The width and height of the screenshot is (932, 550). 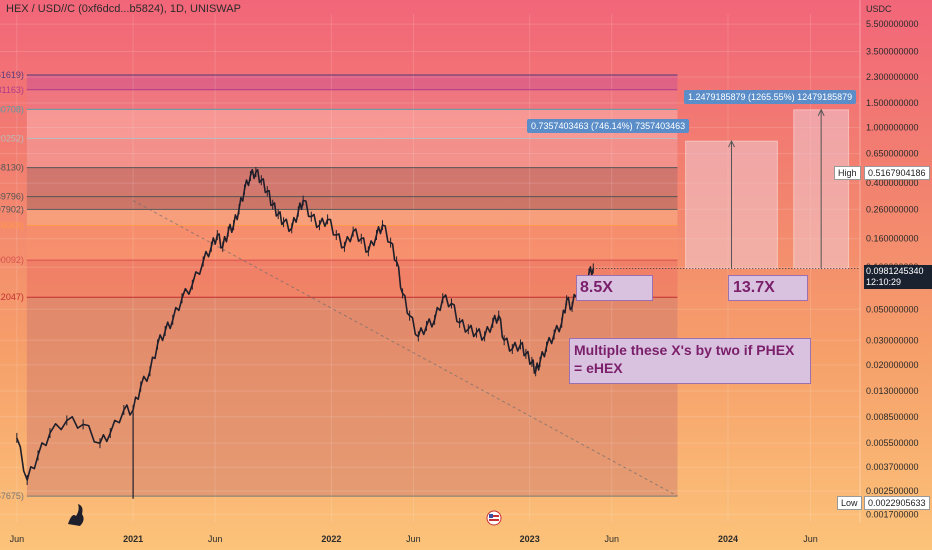 I want to click on fib-label-7: 1.618(0.8350620252), so click(x=12, y=138).